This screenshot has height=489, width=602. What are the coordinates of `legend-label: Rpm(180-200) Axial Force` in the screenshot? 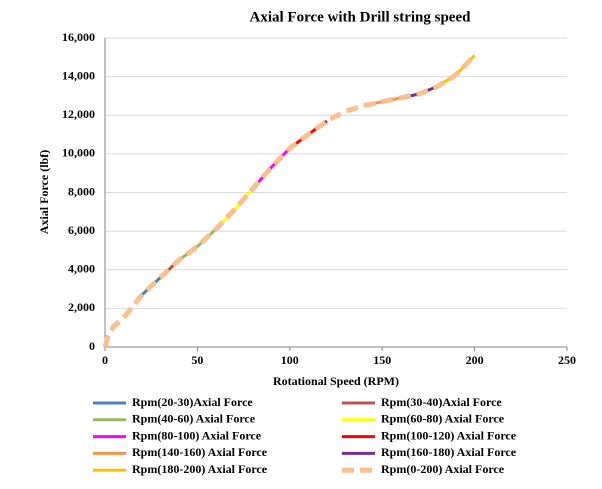 It's located at (200, 469).